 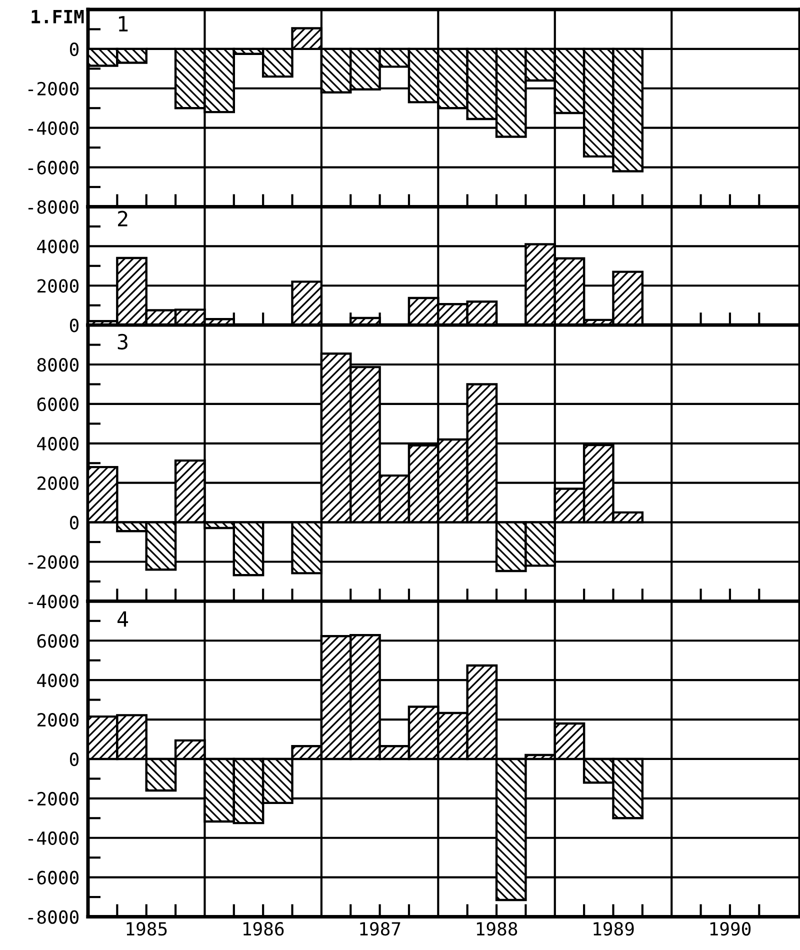 I want to click on annotation: 1, so click(x=123, y=24).